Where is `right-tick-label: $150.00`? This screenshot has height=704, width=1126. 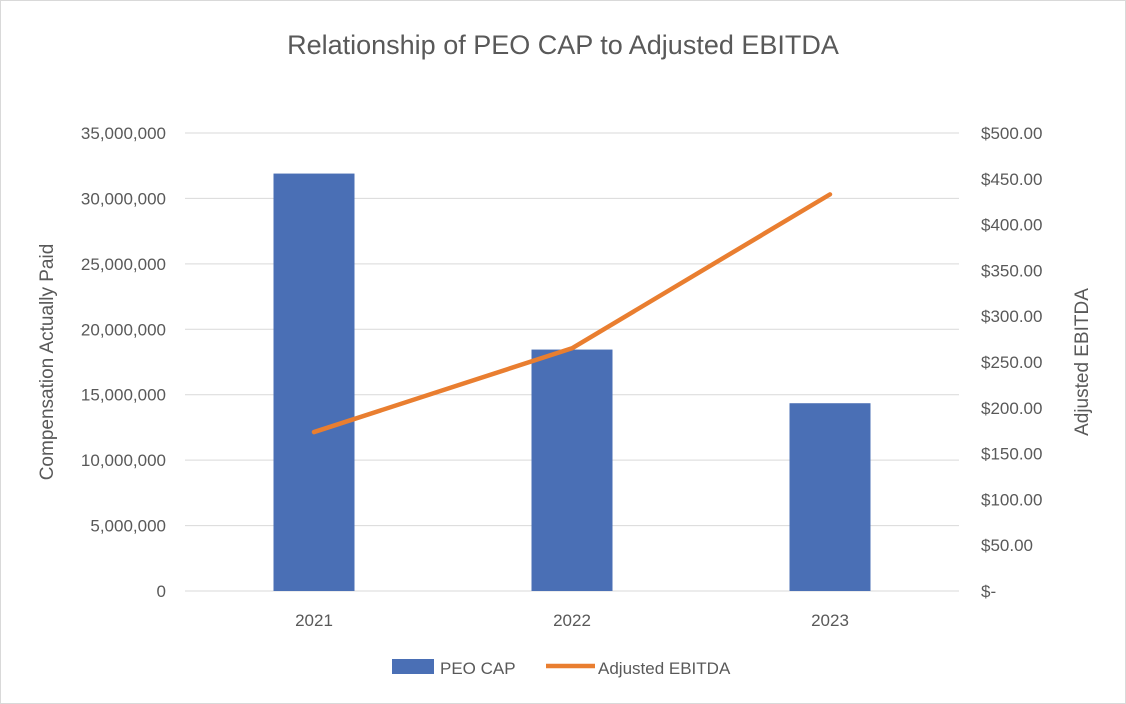 right-tick-label: $150.00 is located at coordinates (1011, 454).